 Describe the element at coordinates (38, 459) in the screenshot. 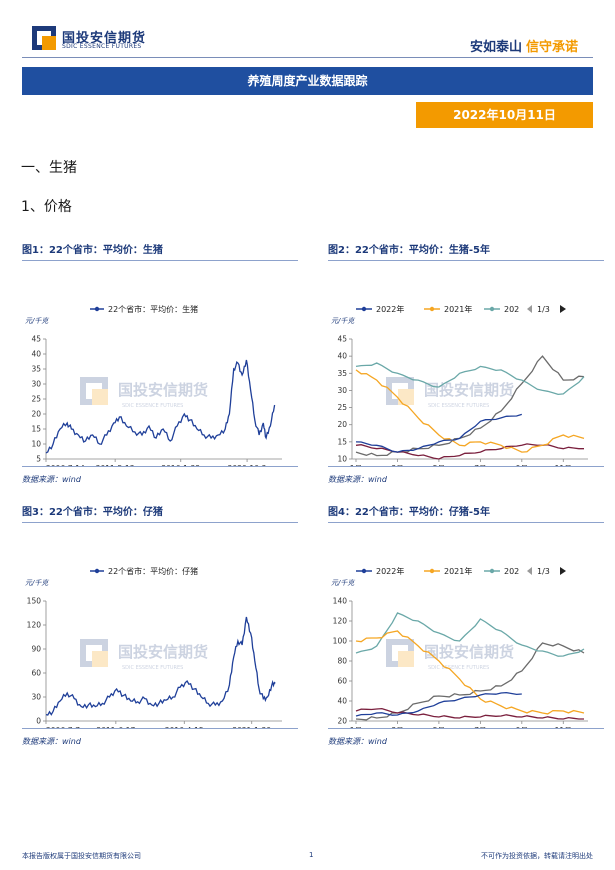

I see `y-tick-label: 5` at that location.